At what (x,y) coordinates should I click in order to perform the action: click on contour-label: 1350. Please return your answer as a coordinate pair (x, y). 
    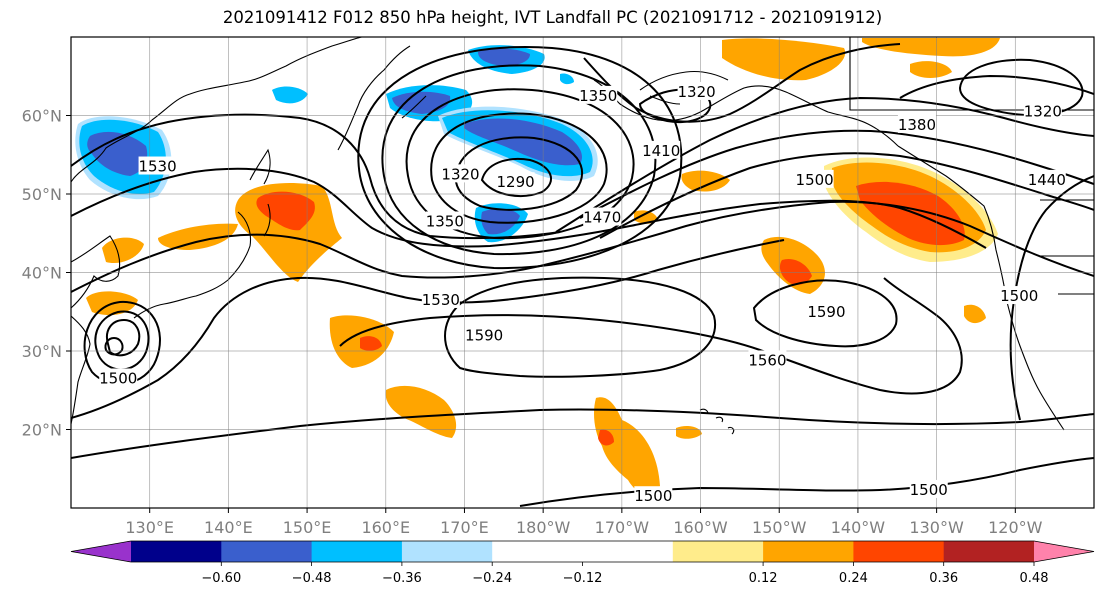
    Looking at the image, I should click on (445, 220).